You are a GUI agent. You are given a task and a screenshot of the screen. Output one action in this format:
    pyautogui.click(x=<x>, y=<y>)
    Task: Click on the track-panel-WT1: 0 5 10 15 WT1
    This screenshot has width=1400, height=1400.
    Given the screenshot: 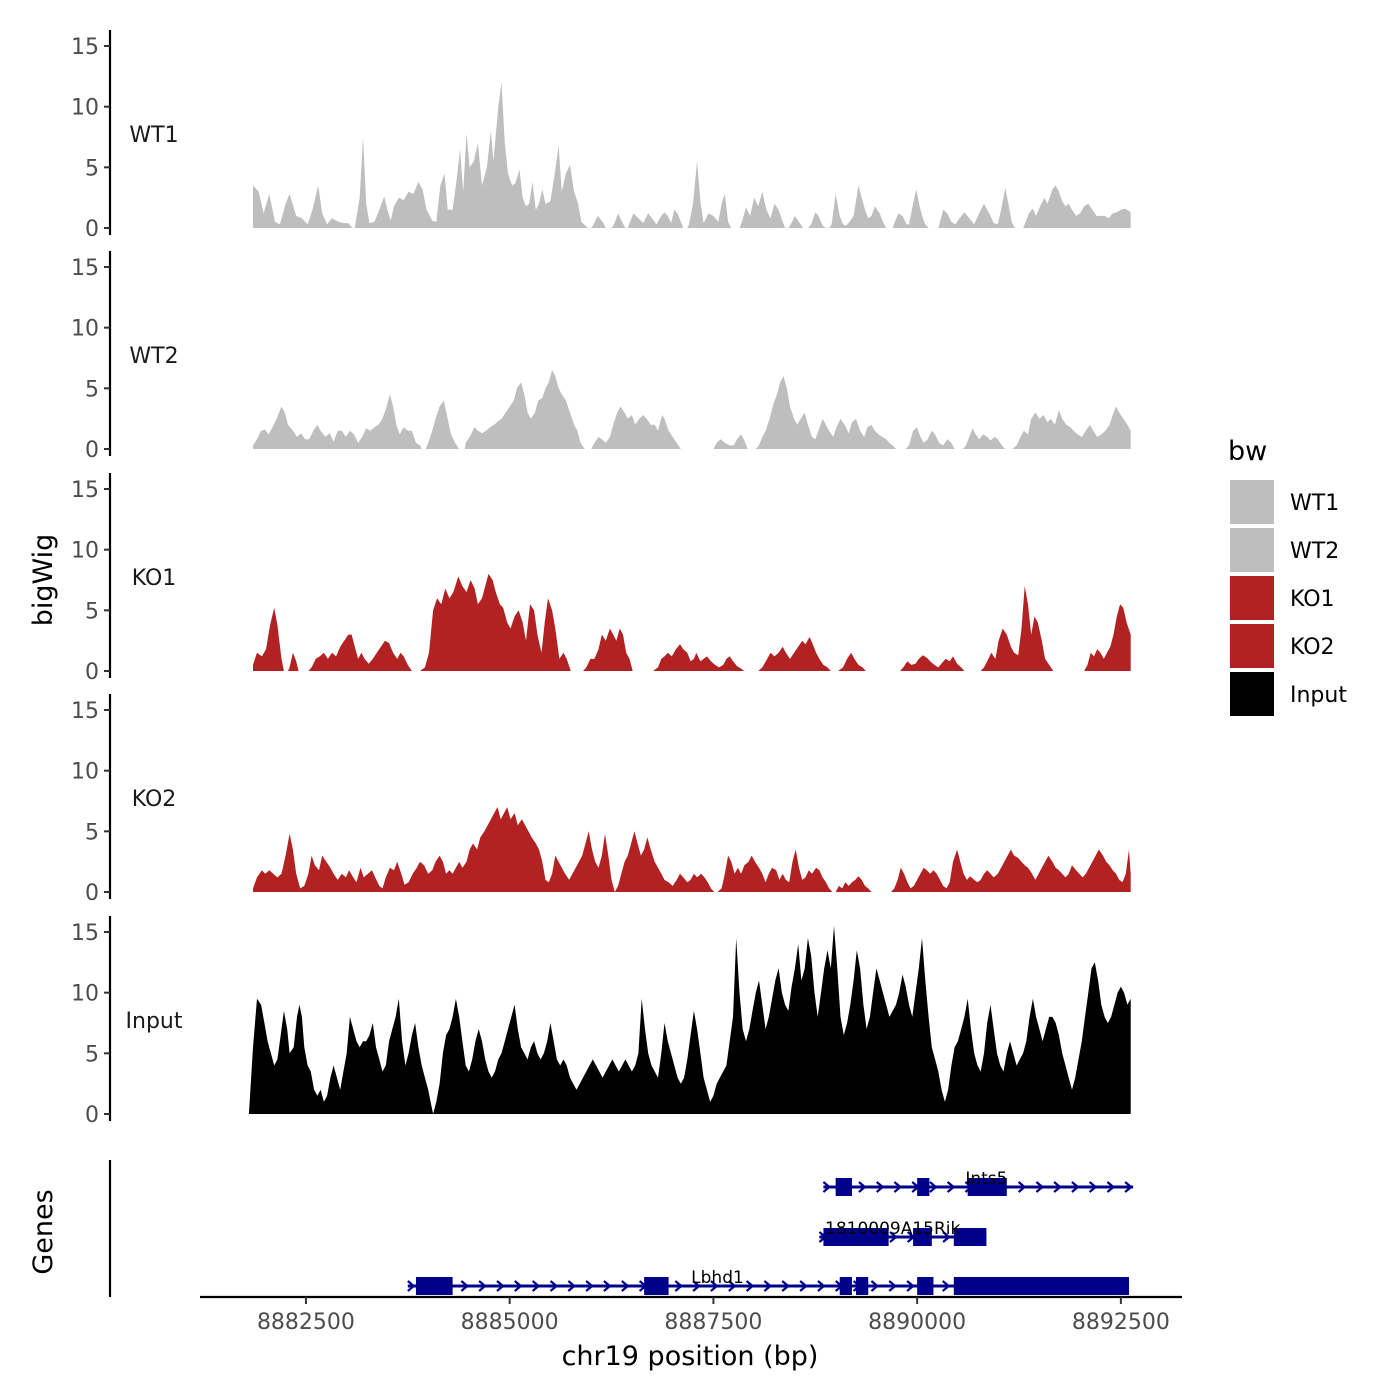 What is the action you would take?
    pyautogui.click(x=601, y=136)
    